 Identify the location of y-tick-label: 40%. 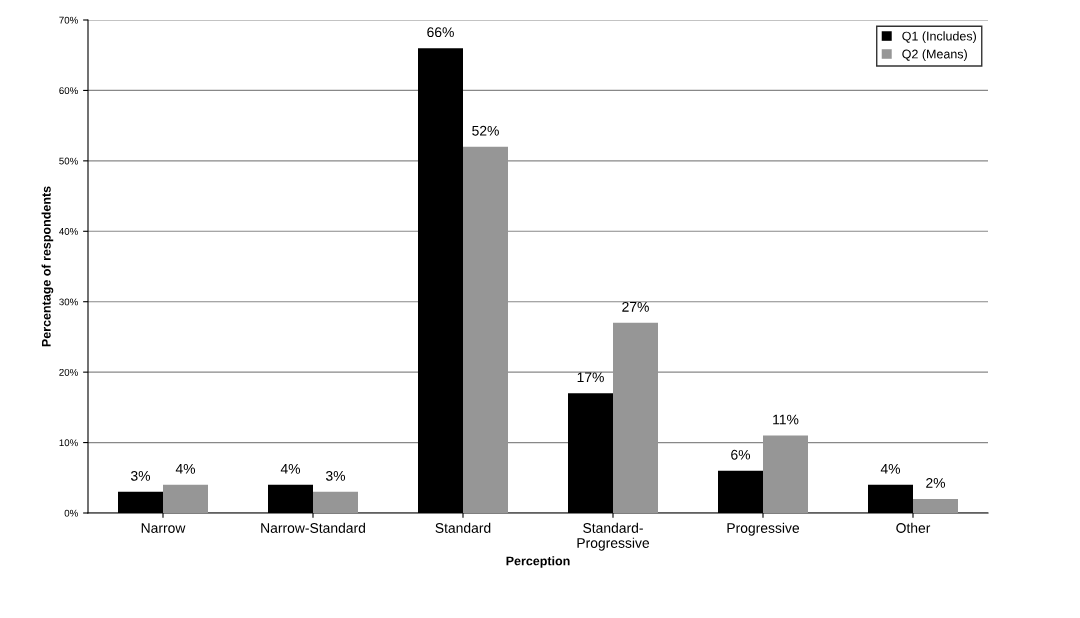
(68, 231).